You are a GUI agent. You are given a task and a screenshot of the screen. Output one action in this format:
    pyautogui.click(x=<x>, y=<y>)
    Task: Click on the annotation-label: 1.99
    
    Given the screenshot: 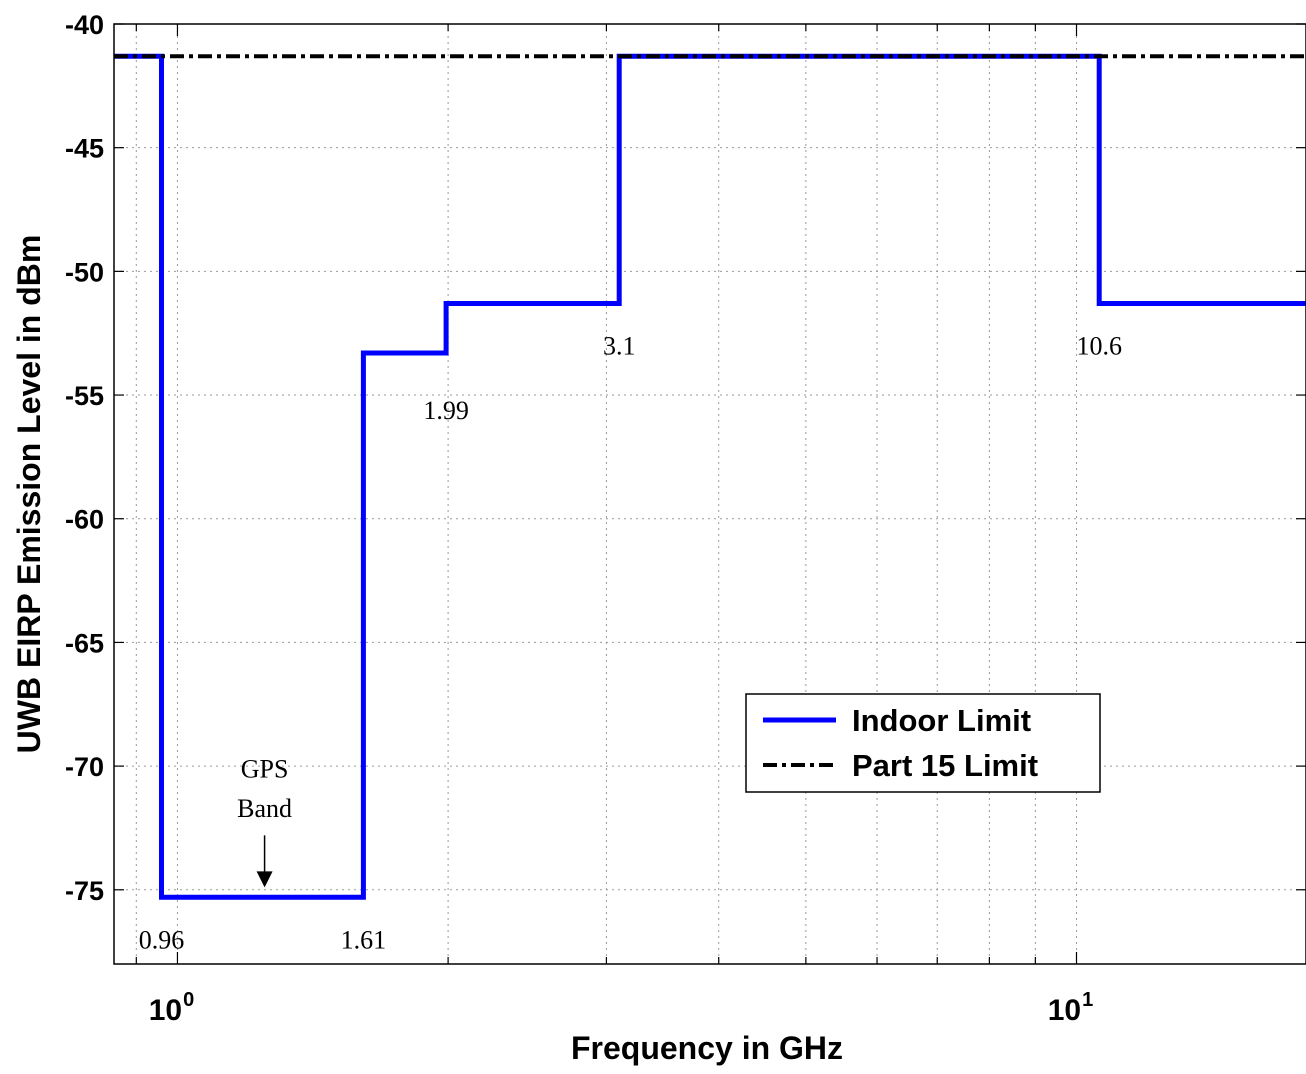 What is the action you would take?
    pyautogui.click(x=446, y=410)
    